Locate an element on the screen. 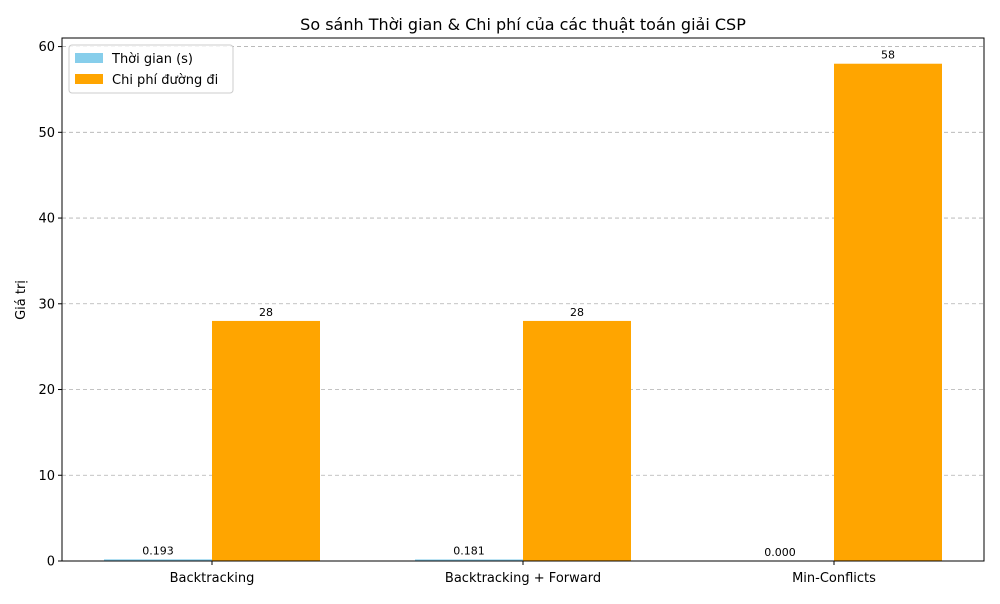 This screenshot has height=604, width=1000. legend-box is located at coordinates (151, 69).